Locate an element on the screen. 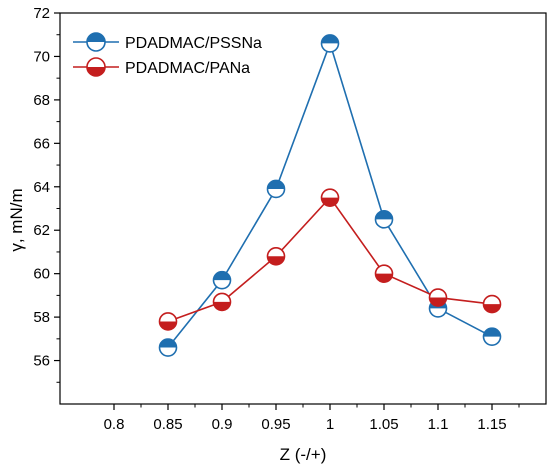 Image resolution: width=550 pixels, height=469 pixels. x-tick-label: 1.05 is located at coordinates (383, 424).